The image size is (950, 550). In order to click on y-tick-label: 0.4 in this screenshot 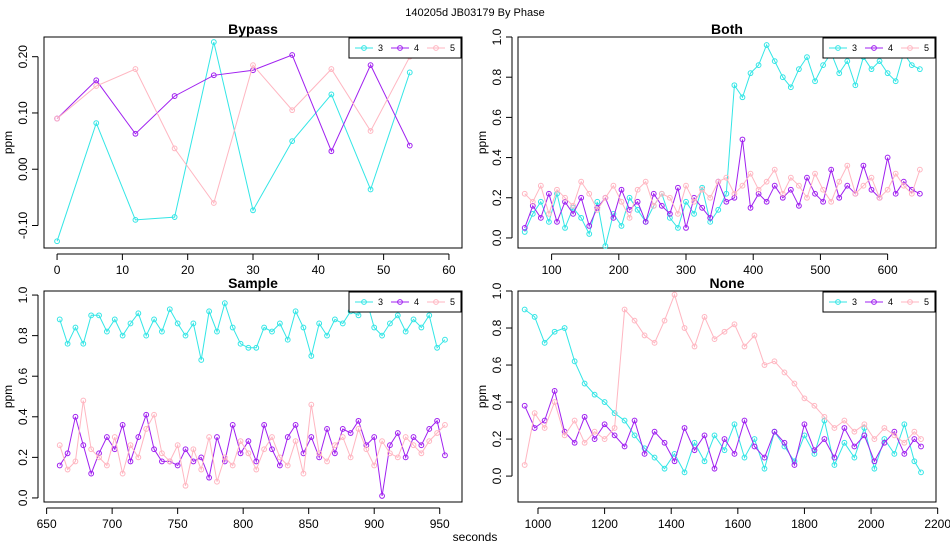, I will do `click(497, 401)`.